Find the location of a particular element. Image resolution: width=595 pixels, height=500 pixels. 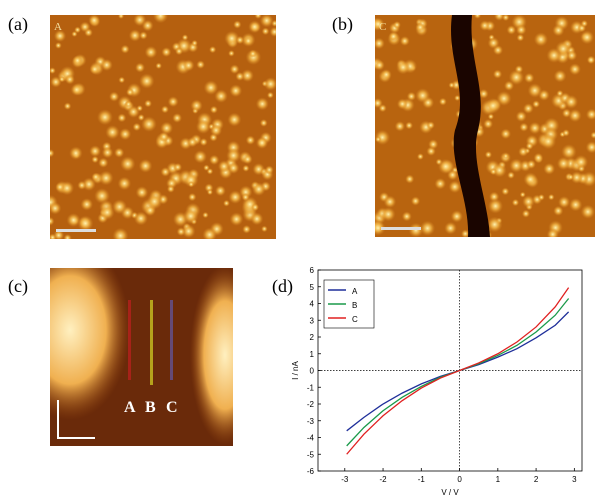

y-tick-label: 1 is located at coordinates (312, 354).